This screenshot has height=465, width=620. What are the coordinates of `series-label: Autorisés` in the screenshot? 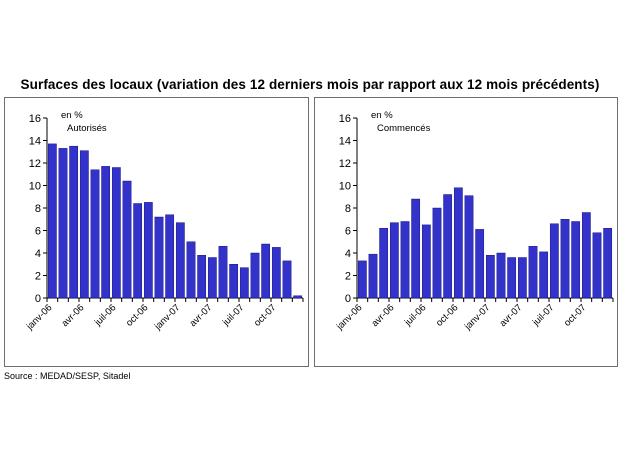 It's located at (87, 128).